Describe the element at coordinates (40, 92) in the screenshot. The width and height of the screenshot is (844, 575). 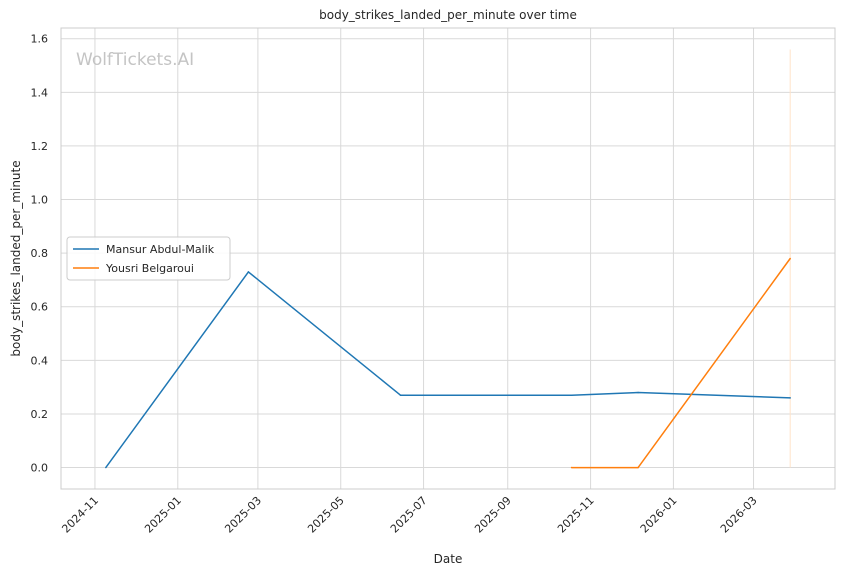
I see `y-tick-label: 1.4` at that location.